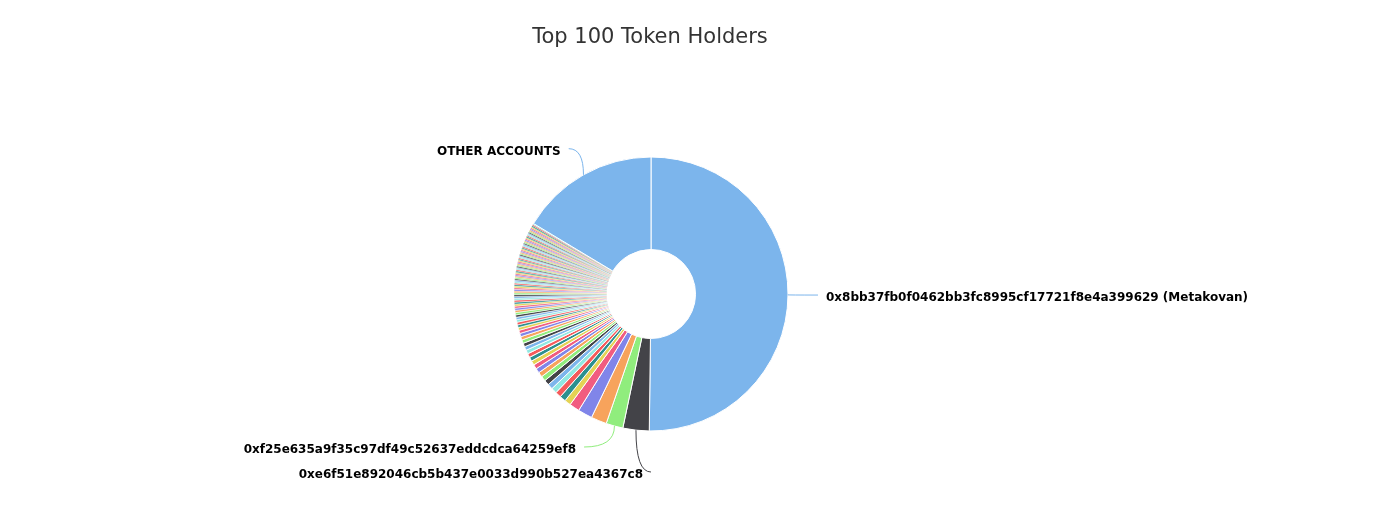  What do you see at coordinates (470, 474) in the screenshot?
I see `slice-label: 0xe6f51e892046cb5b437e0033d990b527ea4367c8` at bounding box center [470, 474].